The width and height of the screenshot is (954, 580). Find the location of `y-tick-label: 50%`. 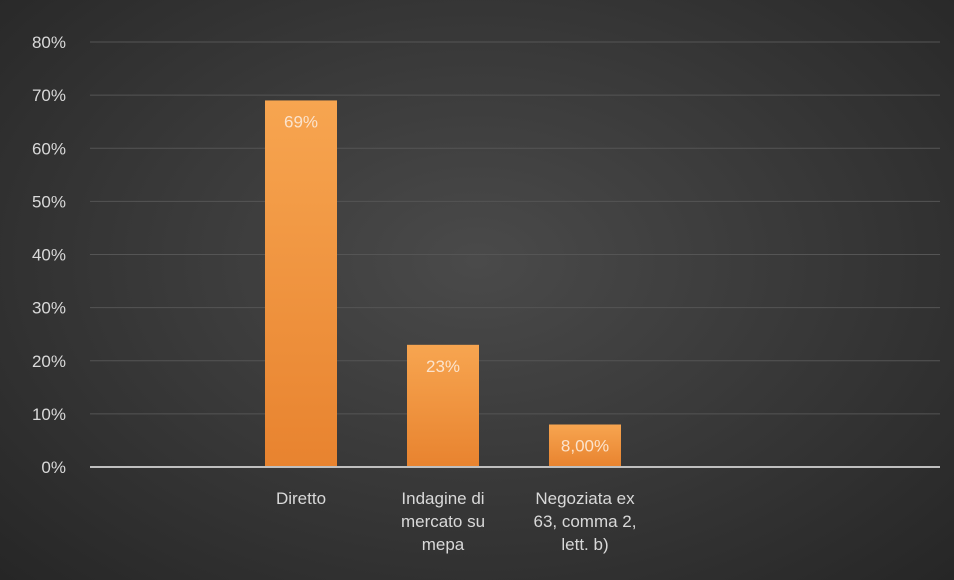

y-tick-label: 50% is located at coordinates (49, 201).